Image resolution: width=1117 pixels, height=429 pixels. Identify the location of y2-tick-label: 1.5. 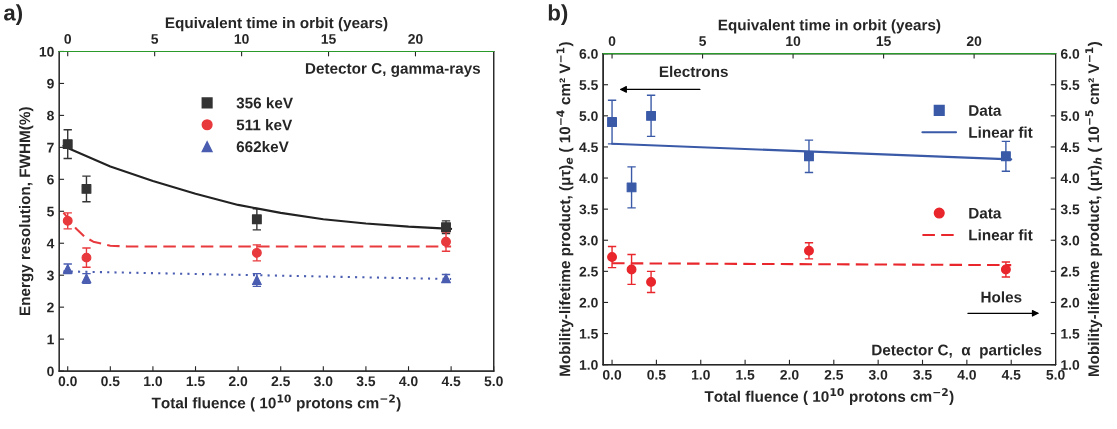
(1070, 334).